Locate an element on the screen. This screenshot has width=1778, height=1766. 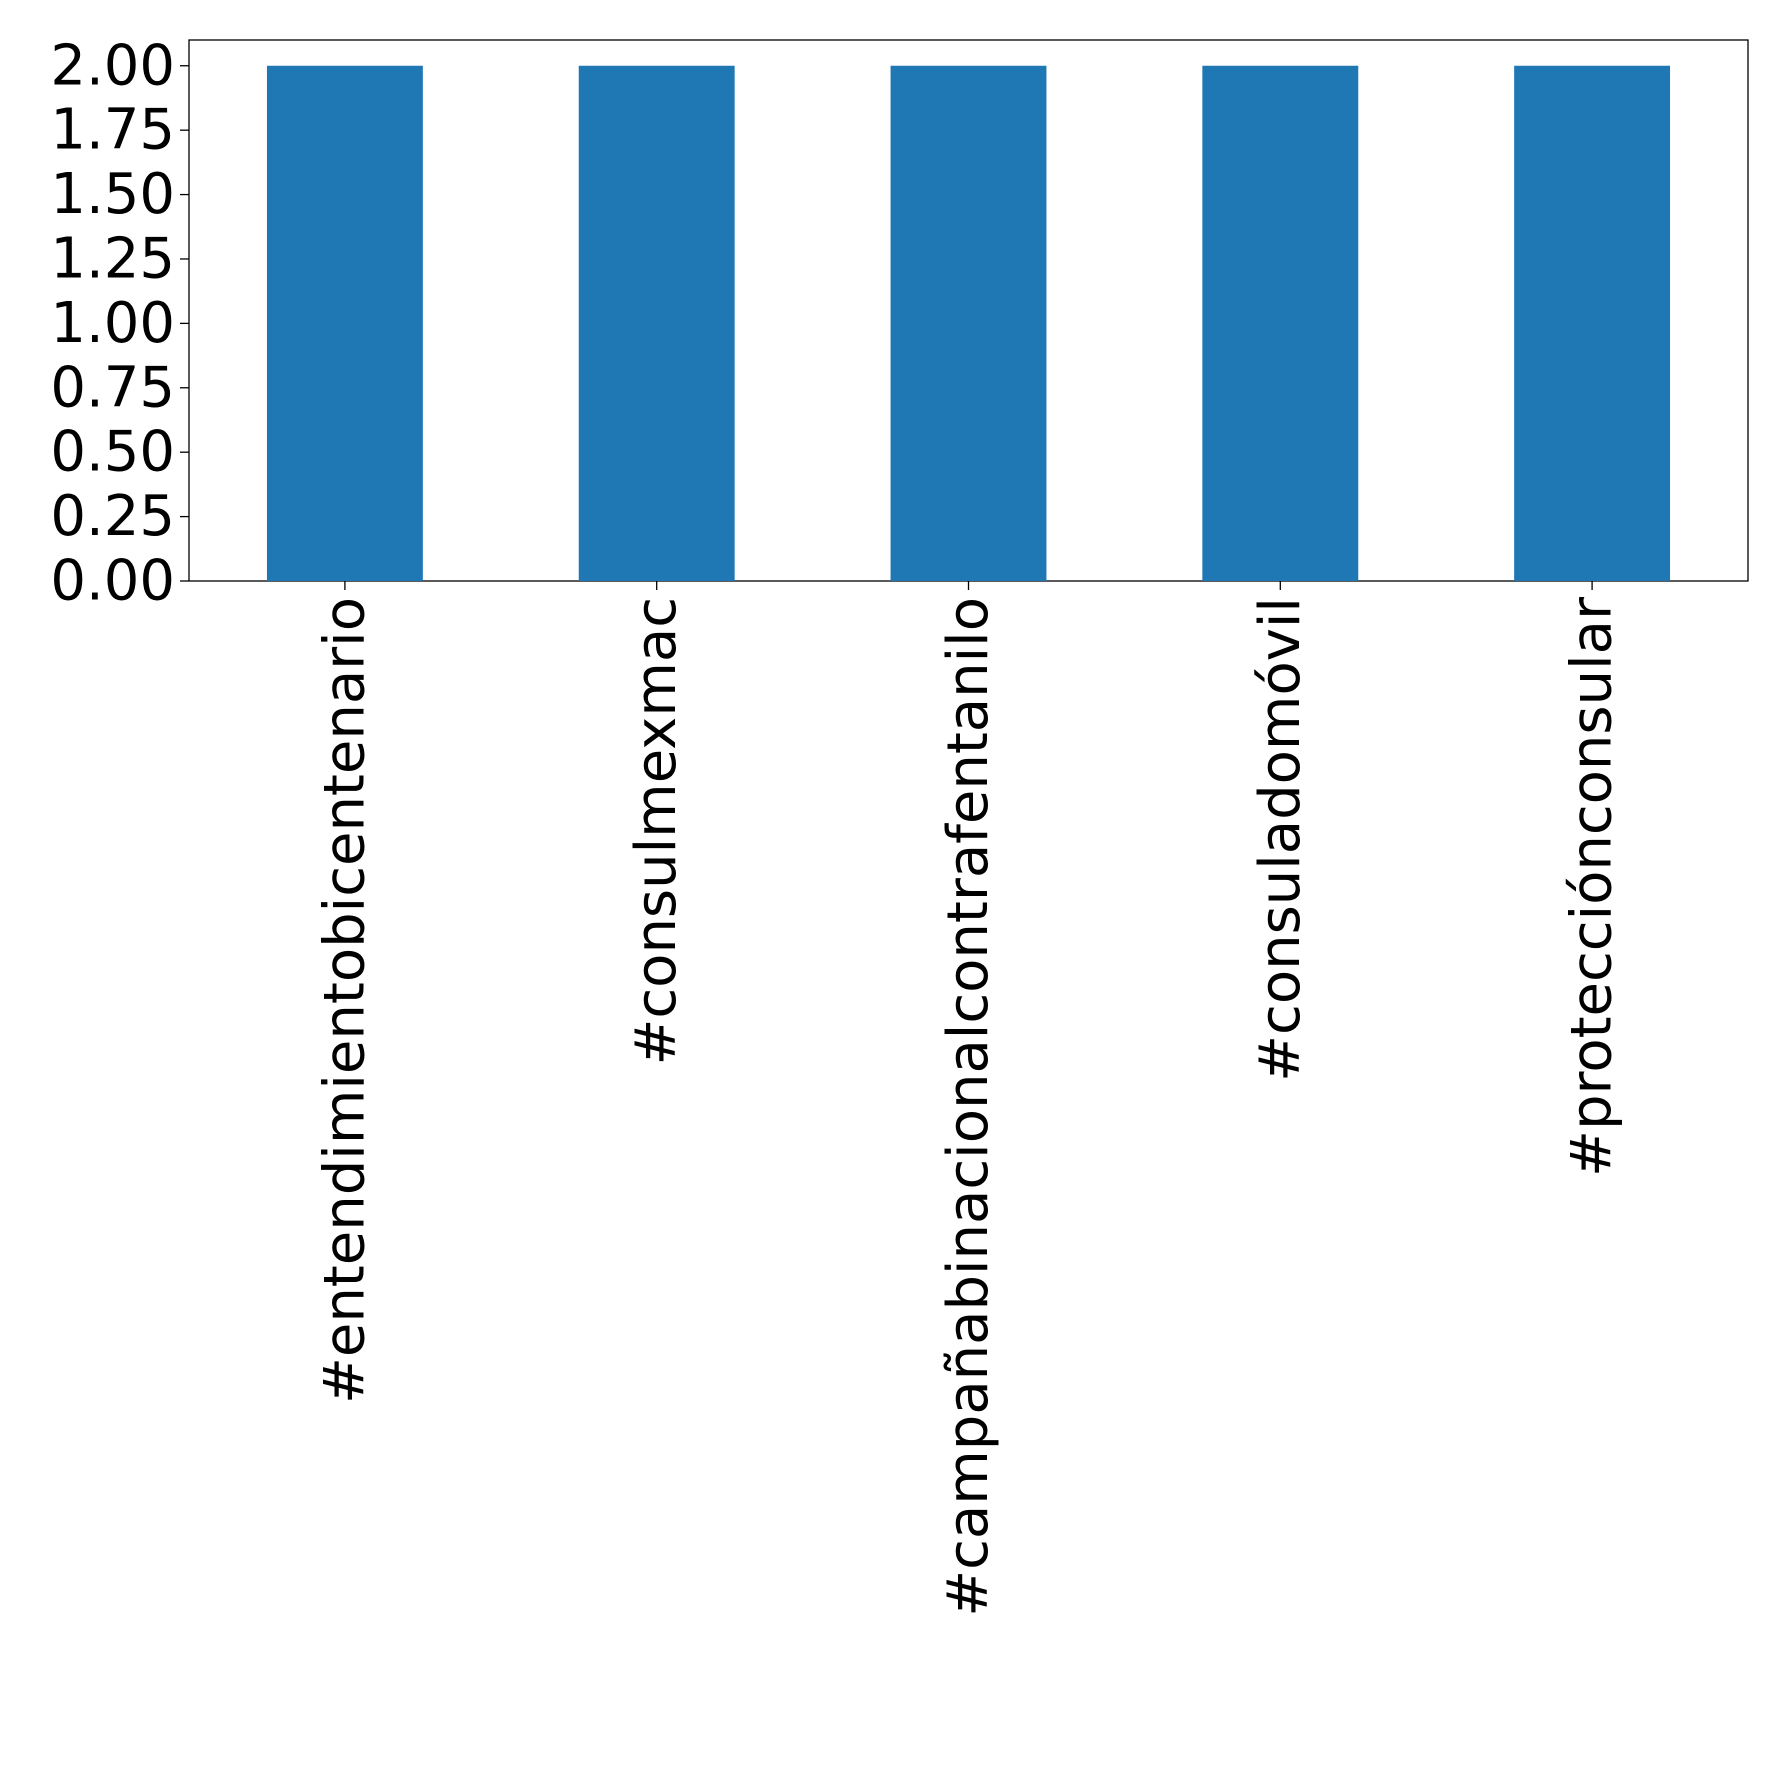
y-tick-label: 0.75 is located at coordinates (112, 387).